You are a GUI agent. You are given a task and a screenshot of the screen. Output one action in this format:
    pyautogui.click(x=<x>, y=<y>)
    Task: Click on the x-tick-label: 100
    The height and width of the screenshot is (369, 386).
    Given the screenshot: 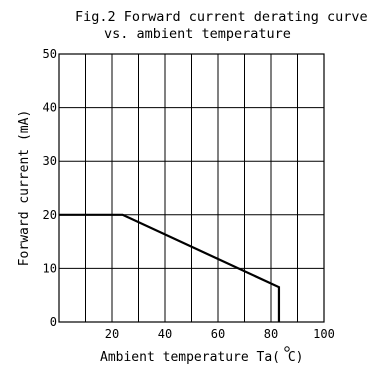 What is the action you would take?
    pyautogui.click(x=324, y=334)
    